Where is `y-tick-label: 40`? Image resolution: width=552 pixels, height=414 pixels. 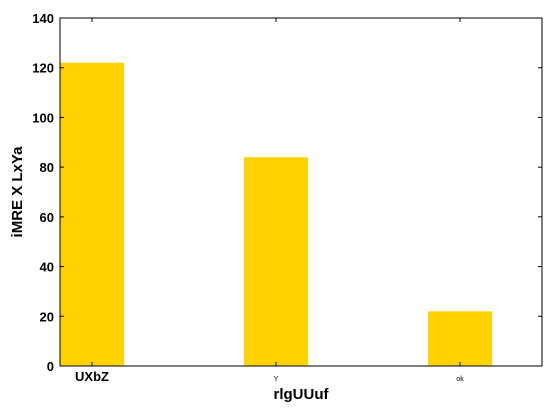
y-tick-label: 40 is located at coordinates (47, 267).